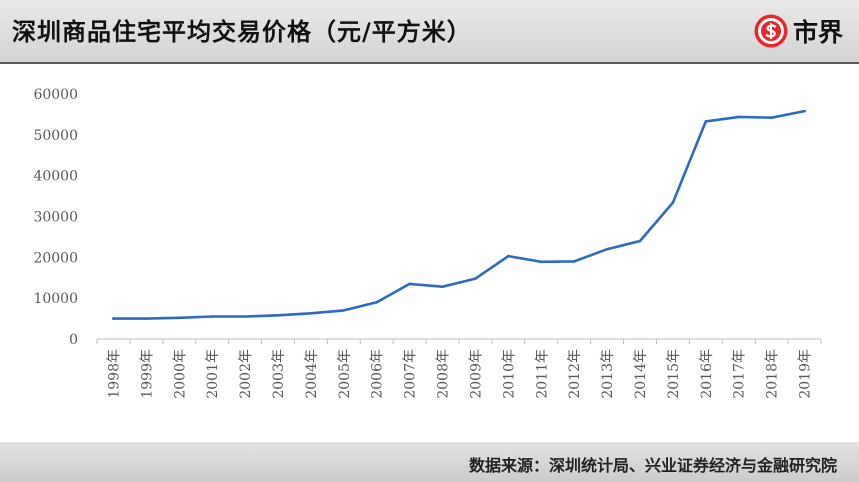 The image size is (859, 482). What do you see at coordinates (707, 374) in the screenshot?
I see `x-tick-label: 2016年` at bounding box center [707, 374].